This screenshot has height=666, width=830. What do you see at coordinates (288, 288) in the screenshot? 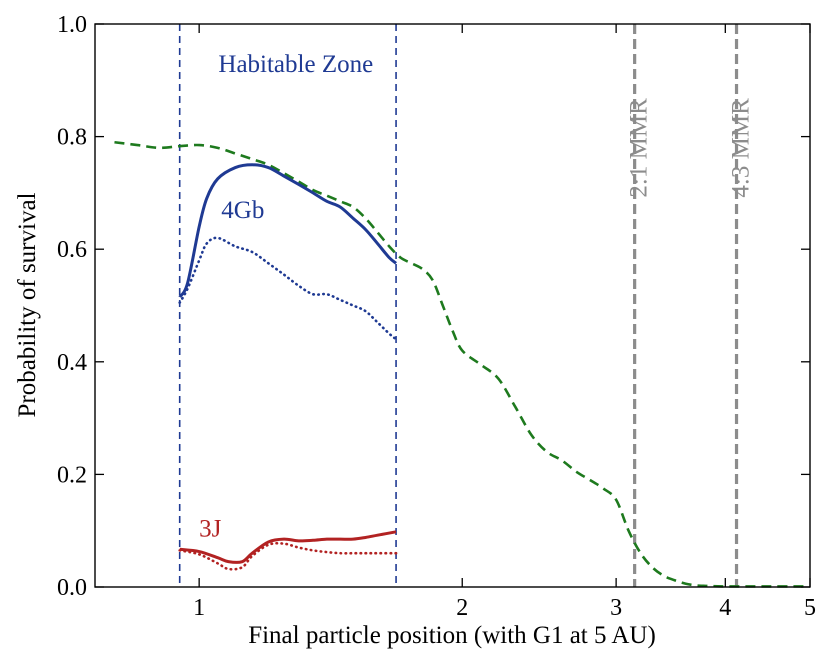
I see `series-line-4Gb-dotted` at bounding box center [288, 288].